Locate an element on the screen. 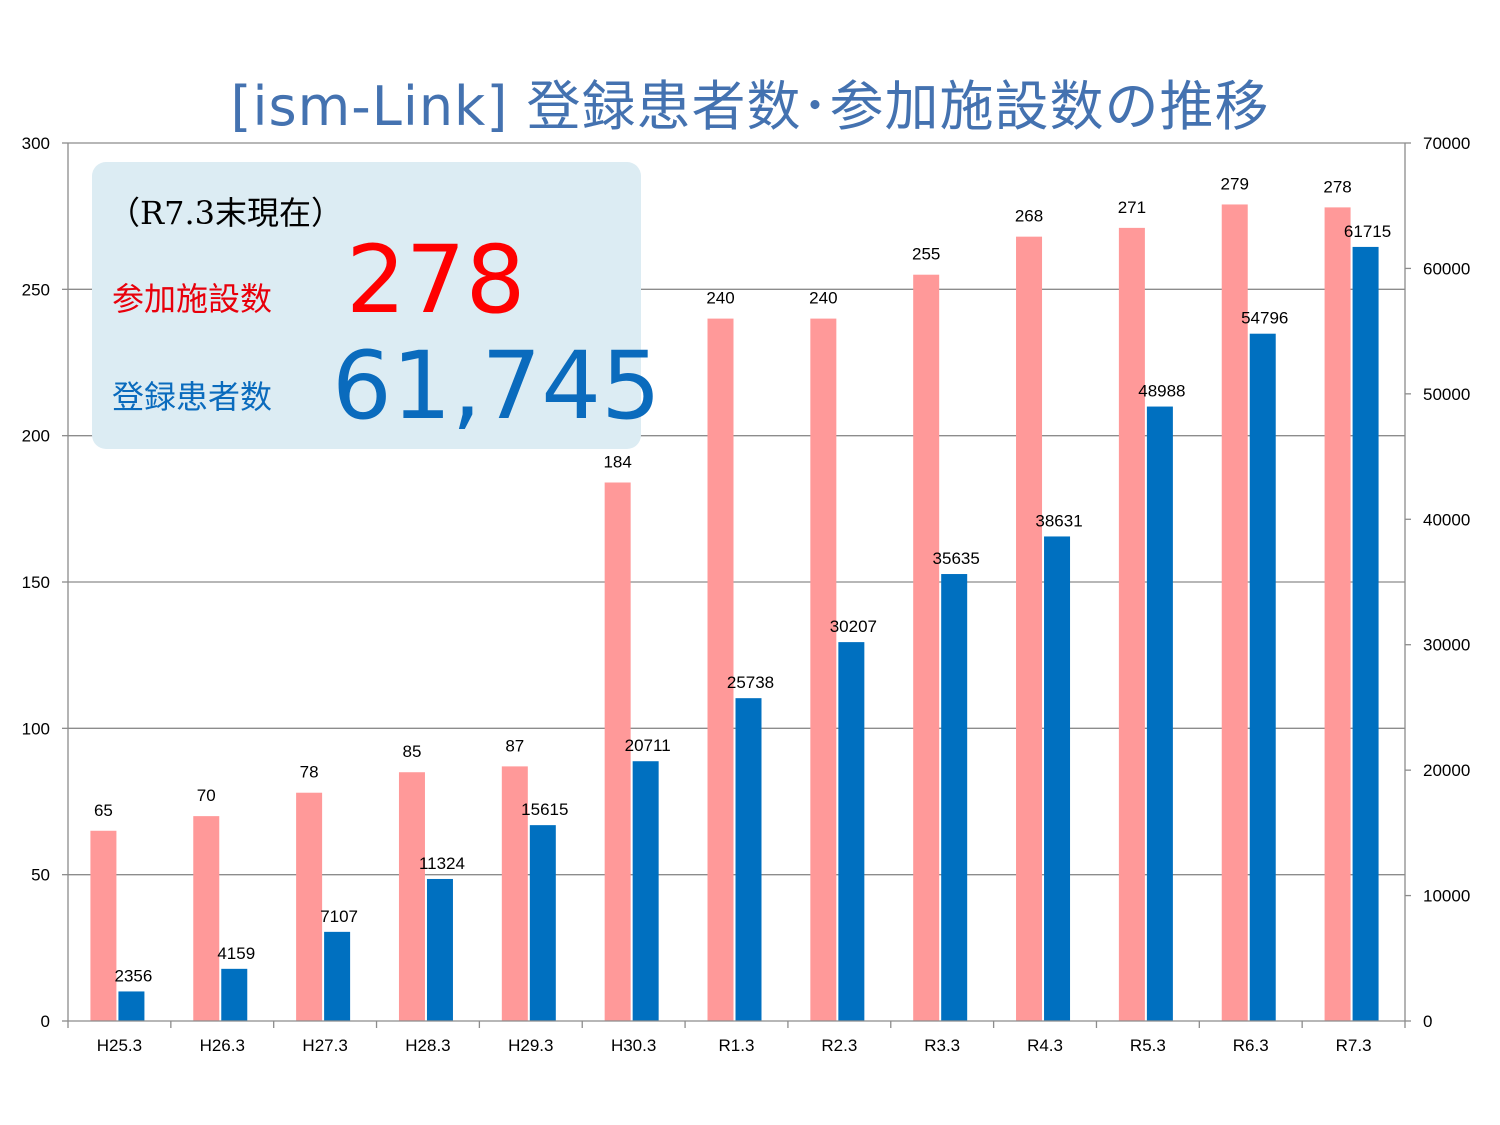 The image size is (1500, 1125). summary-date: （R7.3末現在） is located at coordinates (225, 213).